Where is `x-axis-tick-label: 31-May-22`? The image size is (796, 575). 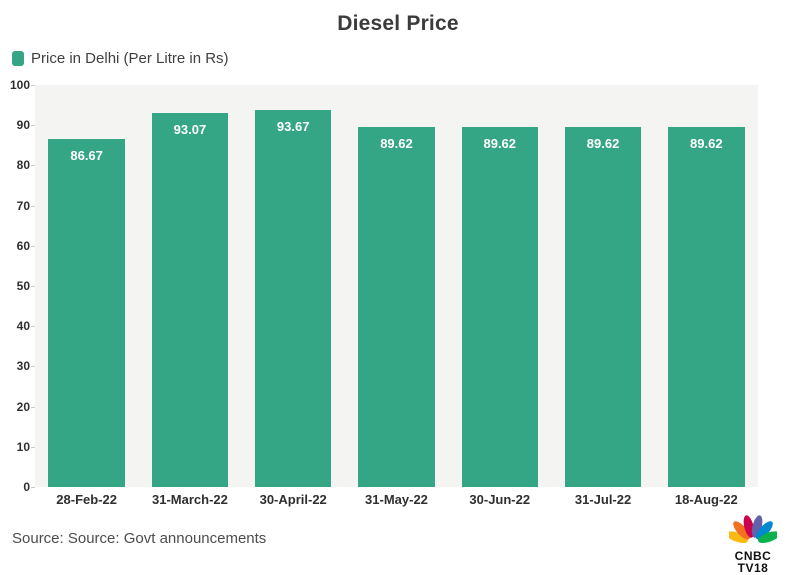 x-axis-tick-label: 31-May-22 is located at coordinates (396, 499).